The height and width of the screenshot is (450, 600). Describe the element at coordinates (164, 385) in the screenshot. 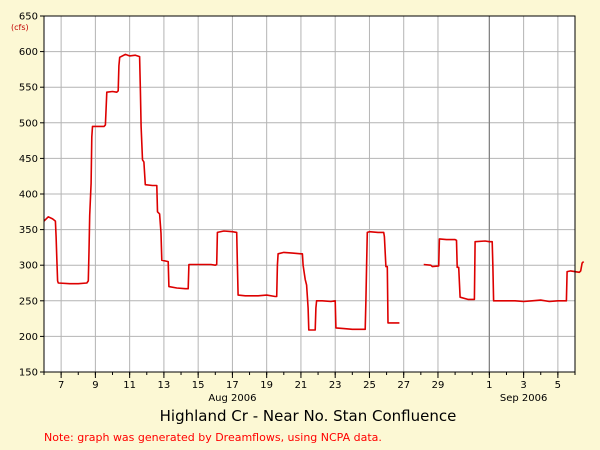

I see `x-tick-label: 13` at that location.